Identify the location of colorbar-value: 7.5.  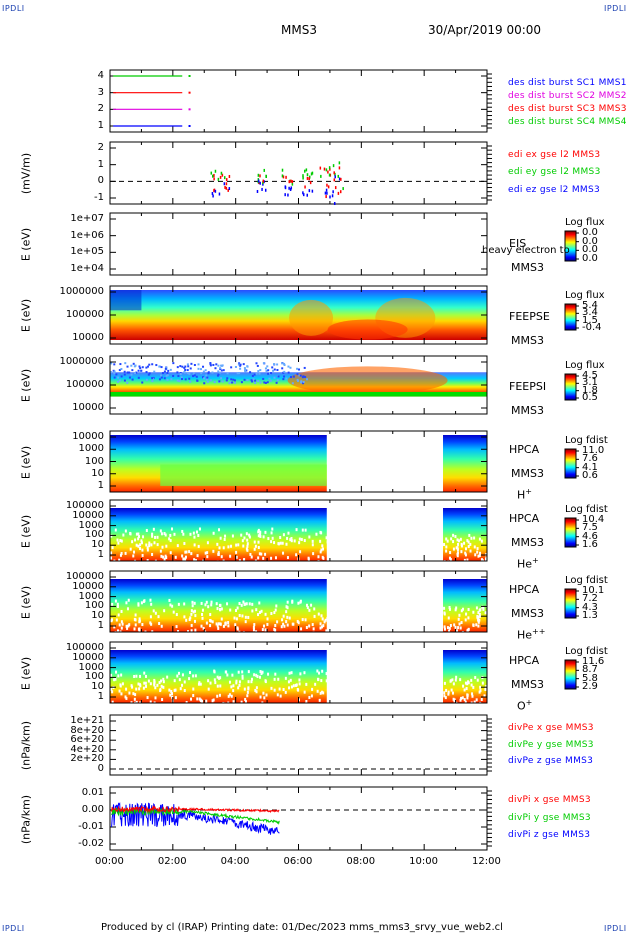
(590, 528).